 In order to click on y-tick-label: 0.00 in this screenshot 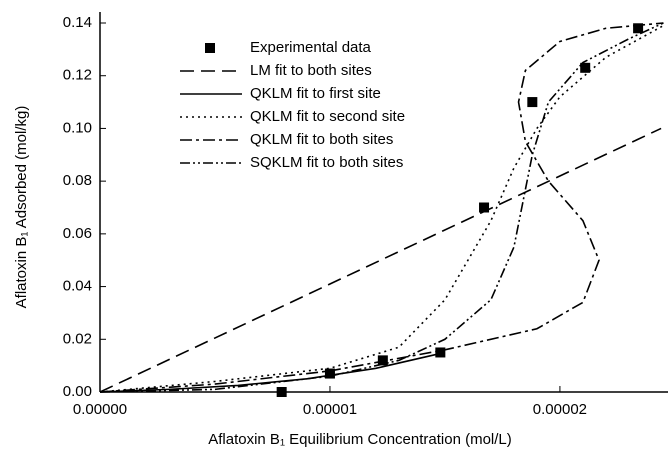, I will do `click(77, 391)`.